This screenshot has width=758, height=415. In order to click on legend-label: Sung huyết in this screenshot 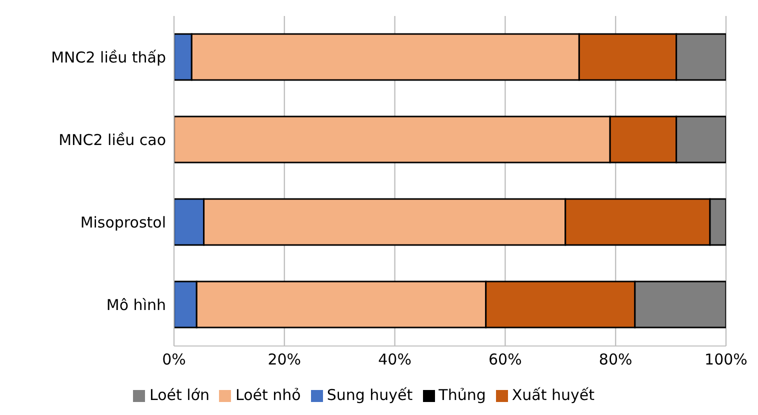, I will do `click(369, 395)`.